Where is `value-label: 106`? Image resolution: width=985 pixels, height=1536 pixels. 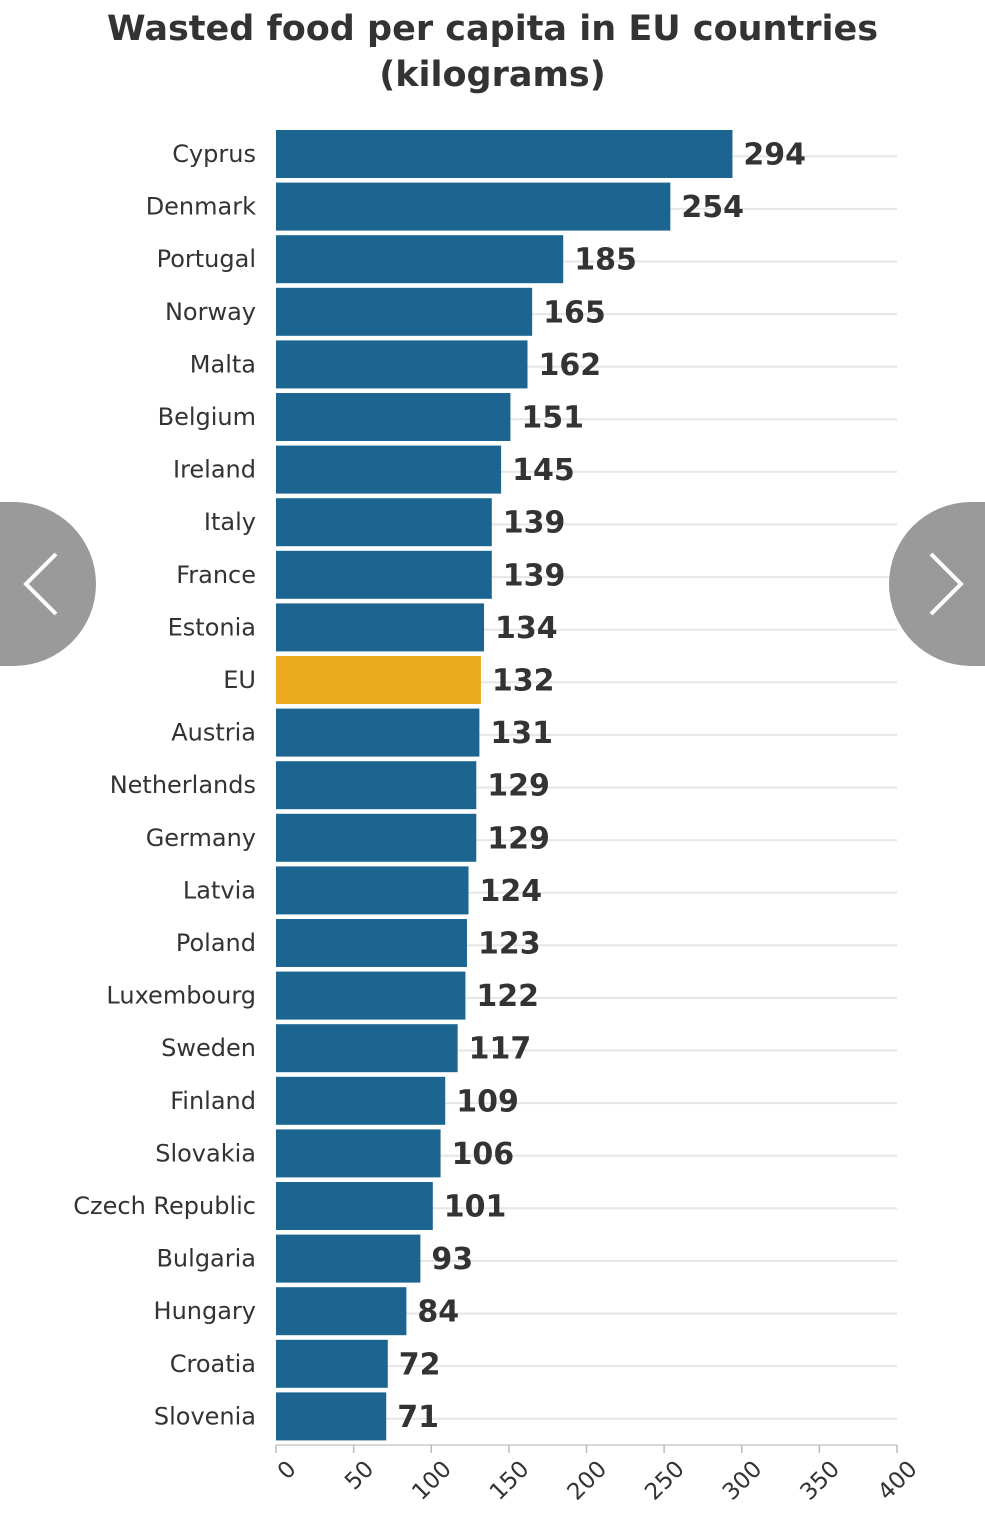
value-label: 106 is located at coordinates (483, 1154).